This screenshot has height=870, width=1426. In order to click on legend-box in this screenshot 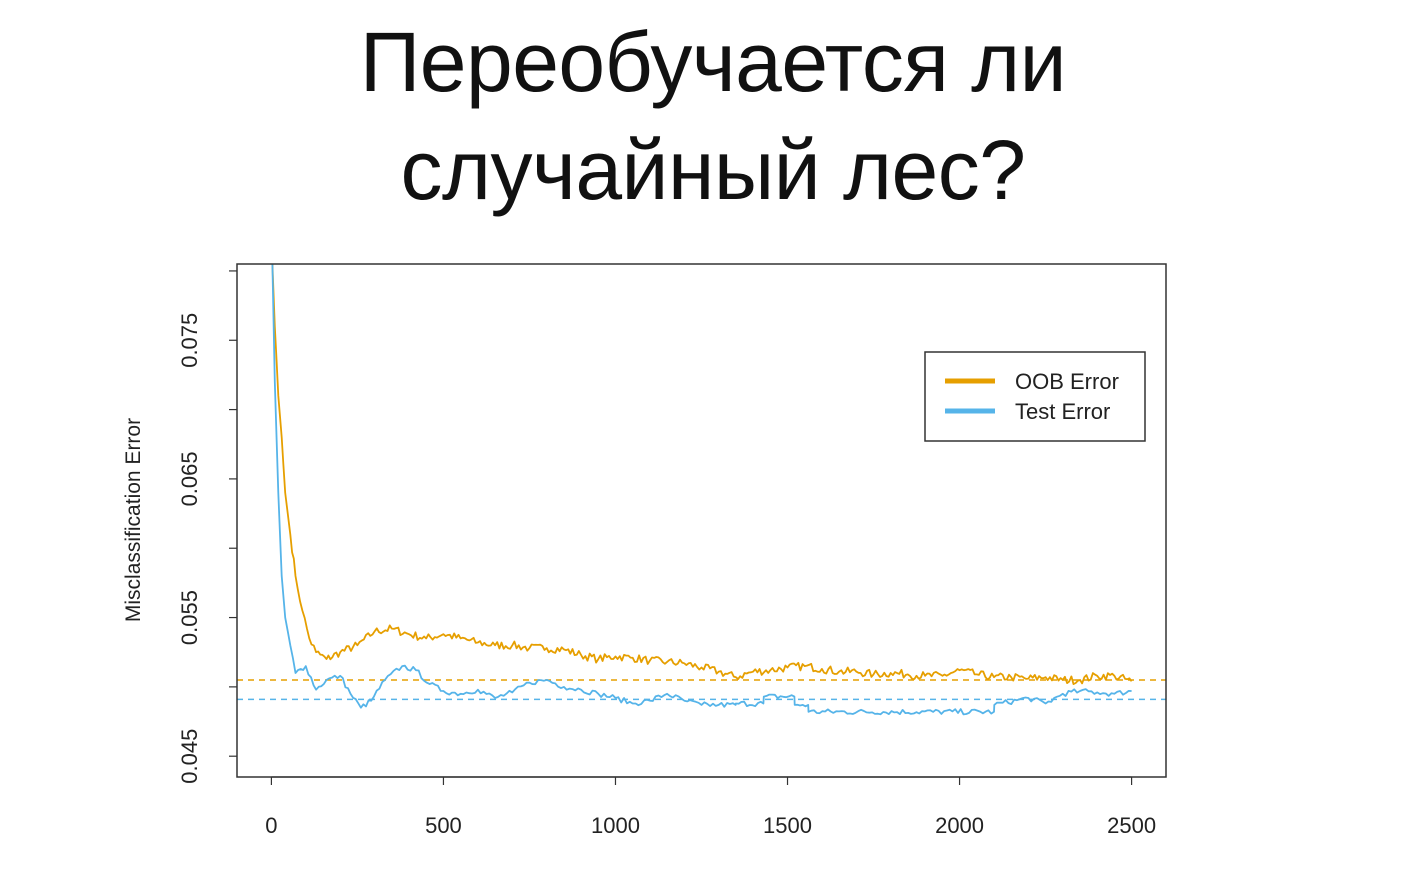, I will do `click(1035, 396)`.